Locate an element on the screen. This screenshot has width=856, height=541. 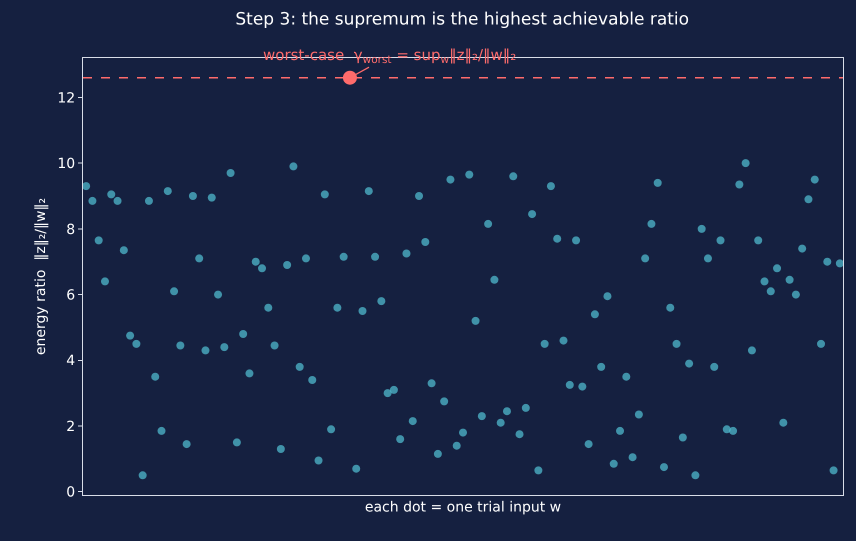
y-tick-label: 4 is located at coordinates (71, 361).